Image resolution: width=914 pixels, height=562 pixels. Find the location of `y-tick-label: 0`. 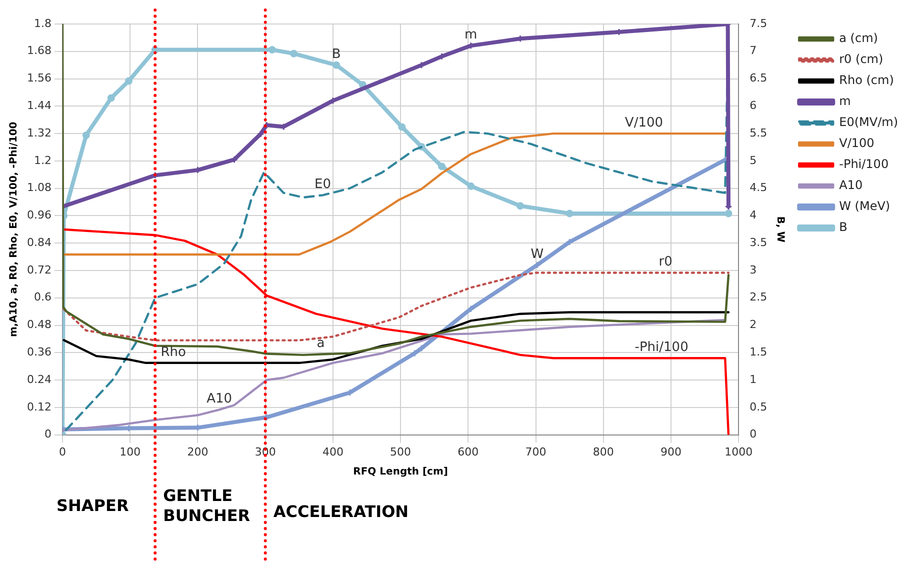

y-tick-label: 0 is located at coordinates (48, 434).